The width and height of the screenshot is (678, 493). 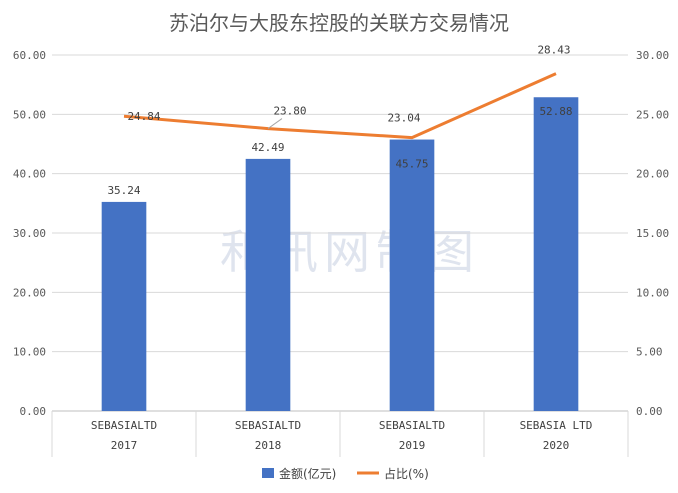 What do you see at coordinates (411, 164) in the screenshot?
I see `bar-data-label: 45.75` at bounding box center [411, 164].